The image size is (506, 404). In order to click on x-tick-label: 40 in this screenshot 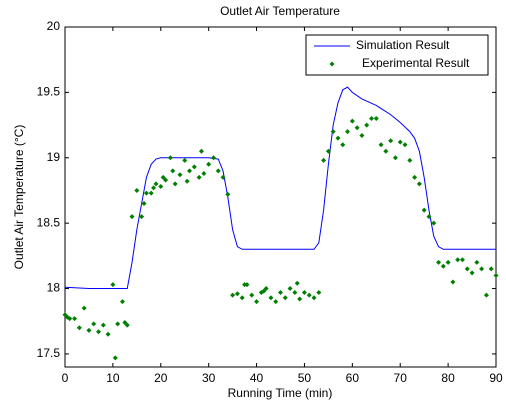, I will do `click(257, 378)`.